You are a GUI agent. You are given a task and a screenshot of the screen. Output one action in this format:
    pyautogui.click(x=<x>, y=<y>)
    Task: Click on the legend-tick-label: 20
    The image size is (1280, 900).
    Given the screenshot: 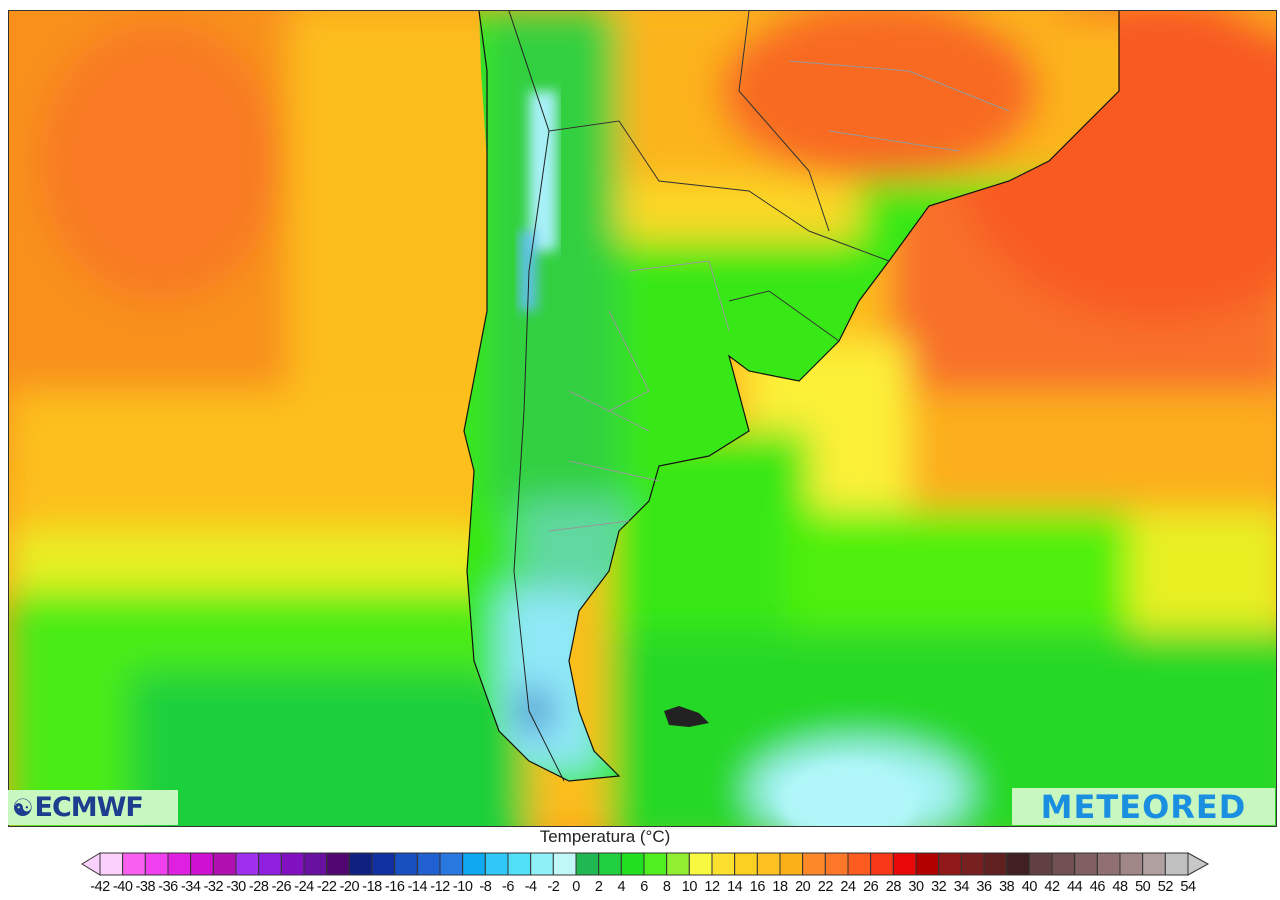 What is the action you would take?
    pyautogui.click(x=803, y=887)
    